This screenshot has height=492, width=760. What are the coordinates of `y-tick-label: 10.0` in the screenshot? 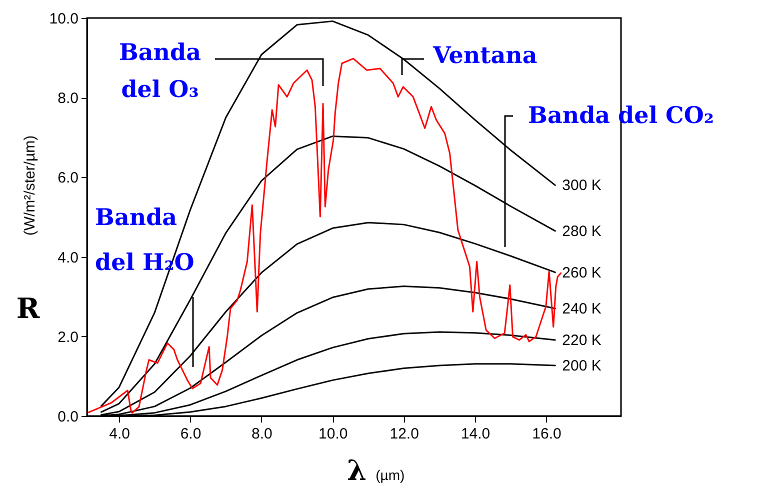 It's located at (63, 19).